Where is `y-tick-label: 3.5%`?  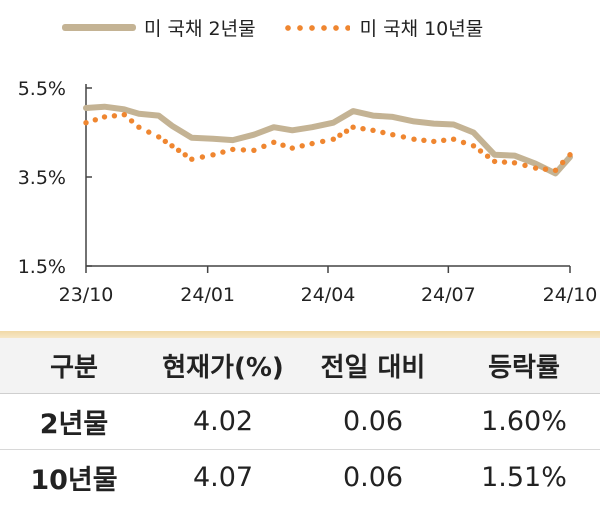
y-tick-label: 3.5% is located at coordinates (42, 178).